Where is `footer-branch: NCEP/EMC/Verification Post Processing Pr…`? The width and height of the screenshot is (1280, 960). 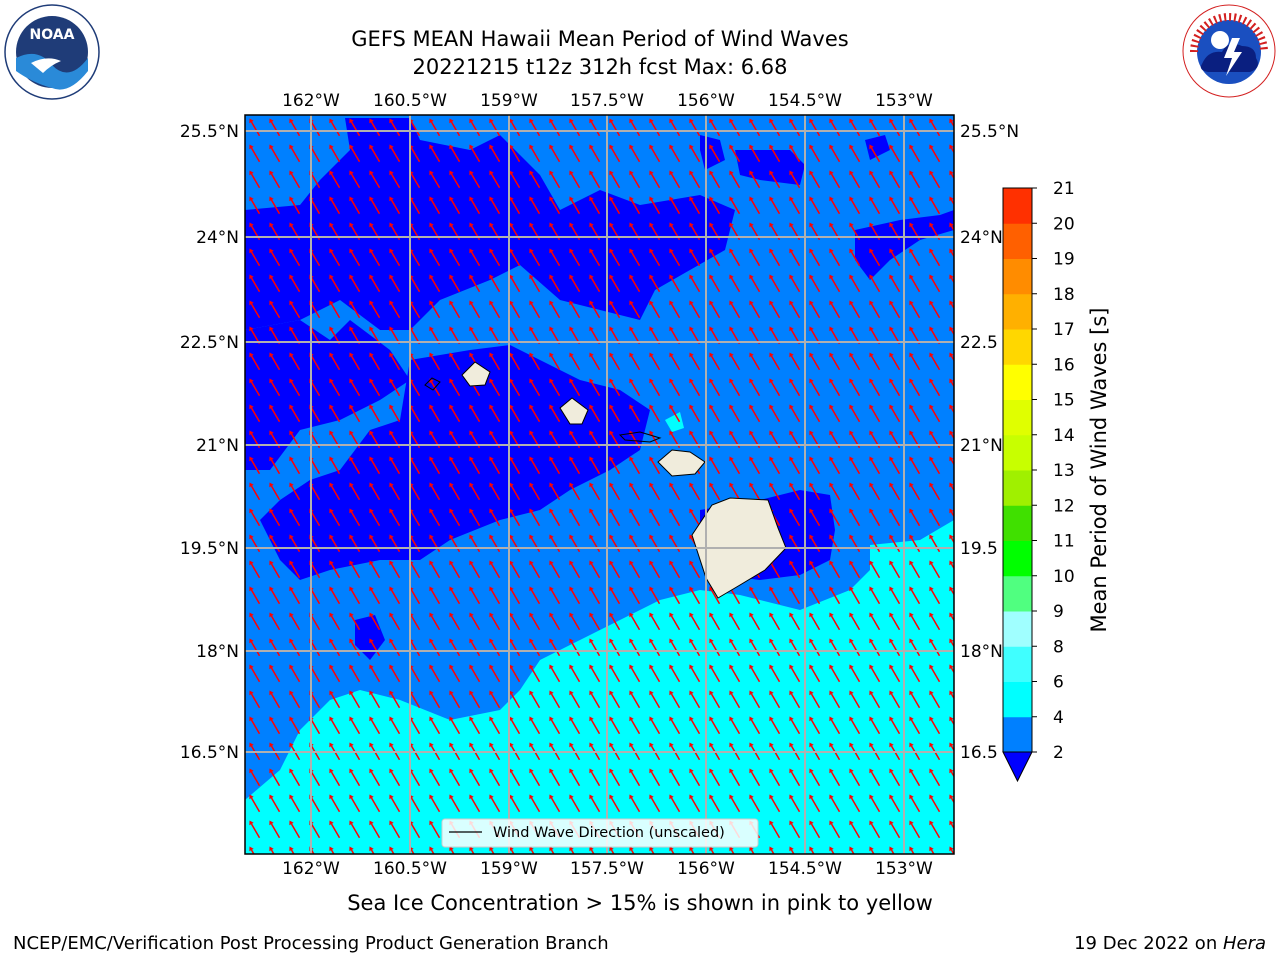
footer-branch: NCEP/EMC/Verification Post Processing Pr… is located at coordinates (311, 943).